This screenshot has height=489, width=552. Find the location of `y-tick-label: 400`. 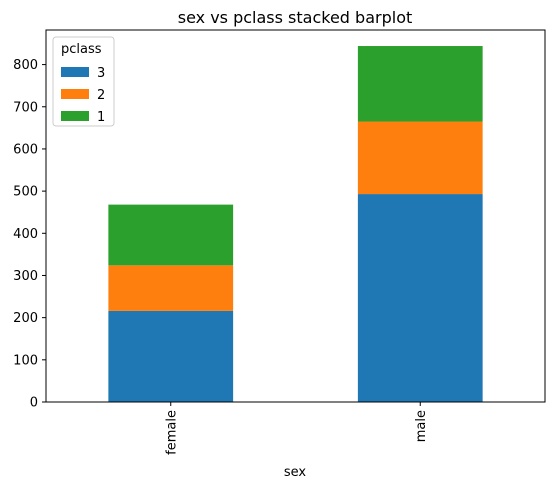

y-tick-label: 400 is located at coordinates (25, 234).